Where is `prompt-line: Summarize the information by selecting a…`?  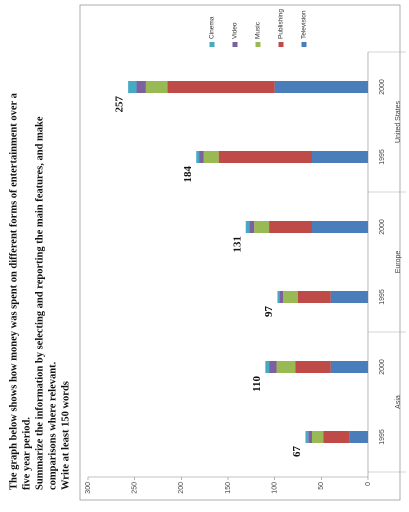
prompt-line: Summarize the information by selecting a… is located at coordinates (39, 303).